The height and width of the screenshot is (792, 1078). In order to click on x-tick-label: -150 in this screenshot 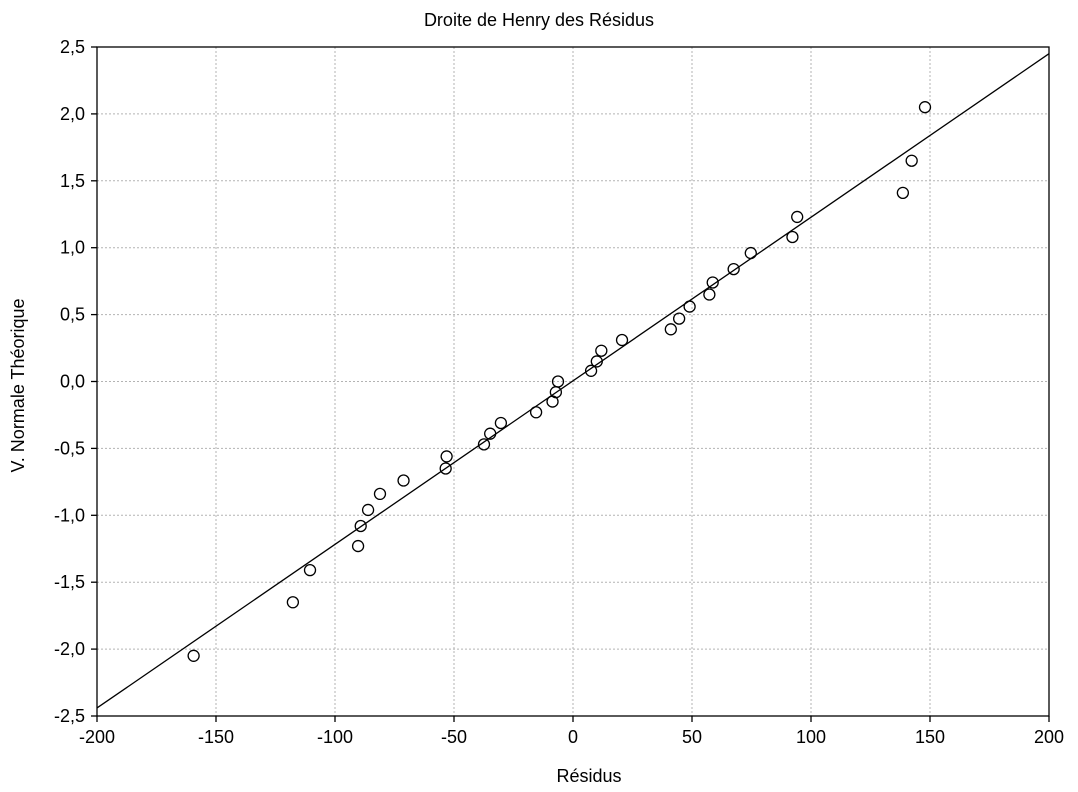, I will do `click(216, 737)`.